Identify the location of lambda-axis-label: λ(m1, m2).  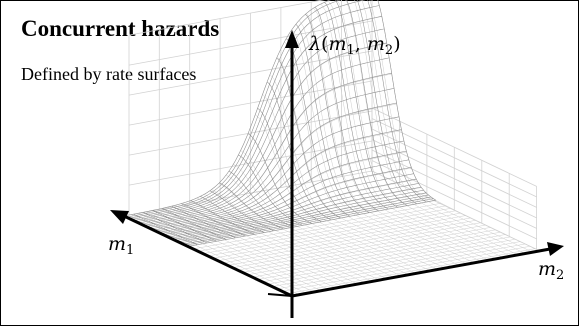
(354, 45).